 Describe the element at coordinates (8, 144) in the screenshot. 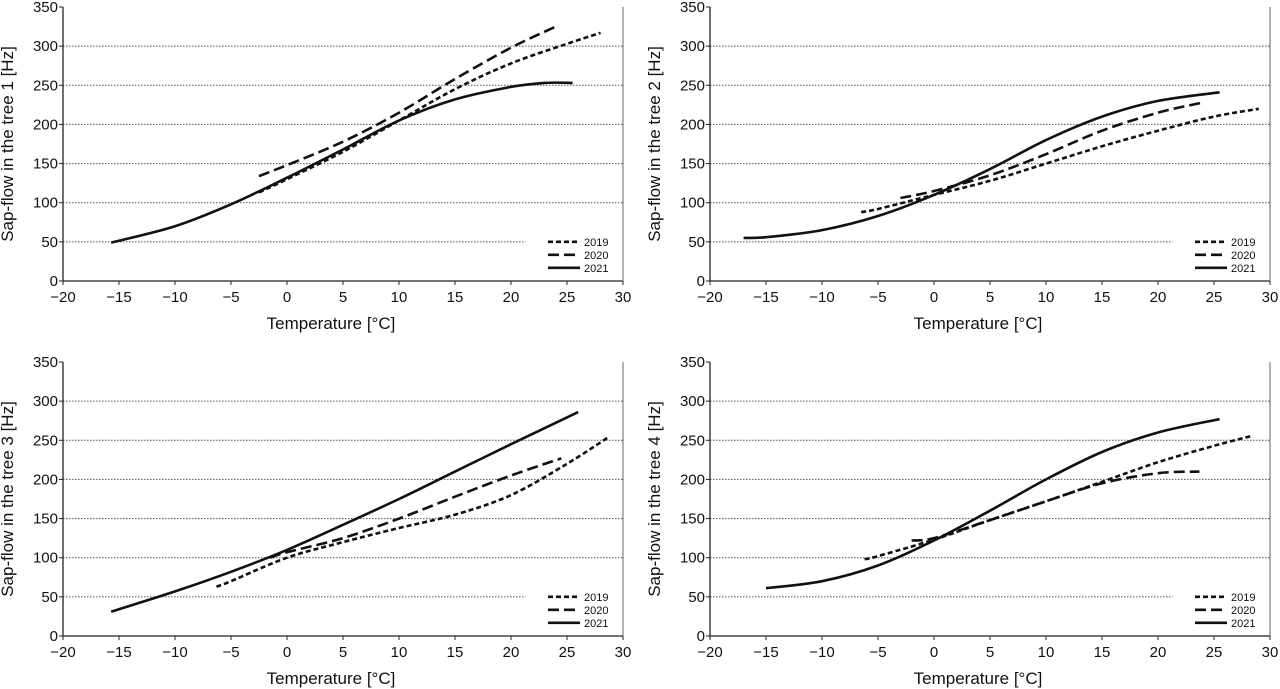

I see `y-axis-title: Sap-flow in the tree 1 [Hz]` at that location.